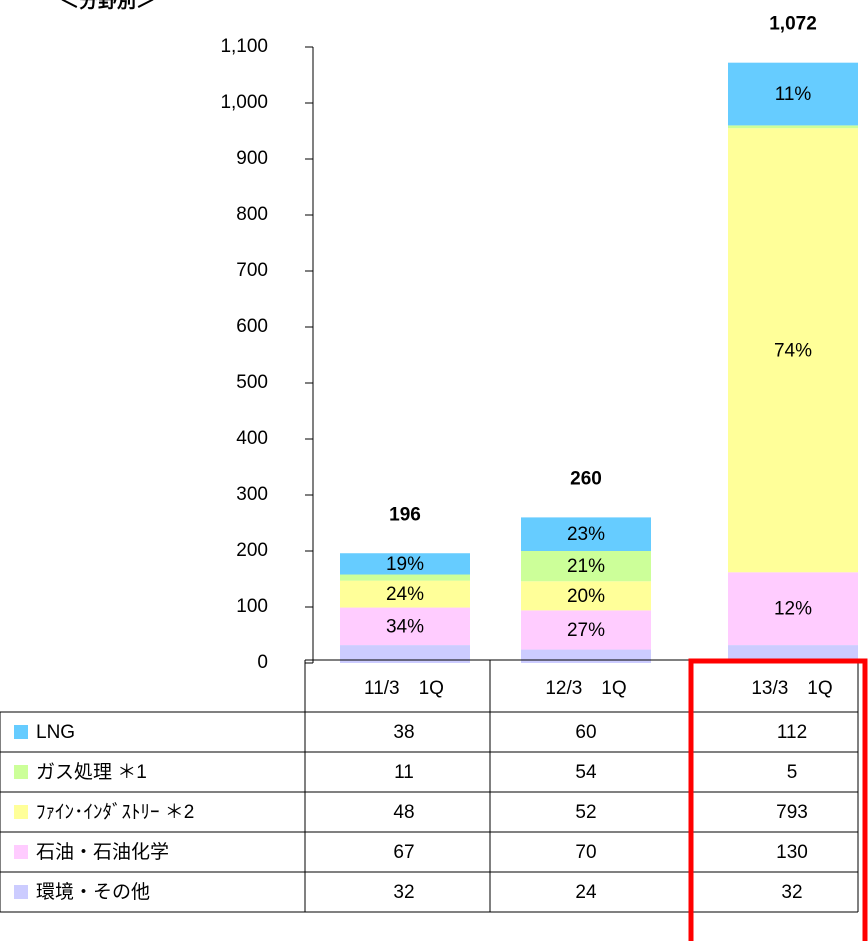  Describe the element at coordinates (791, 688) in the screenshot. I see `x-tick-label: 13/3 1Q` at that location.